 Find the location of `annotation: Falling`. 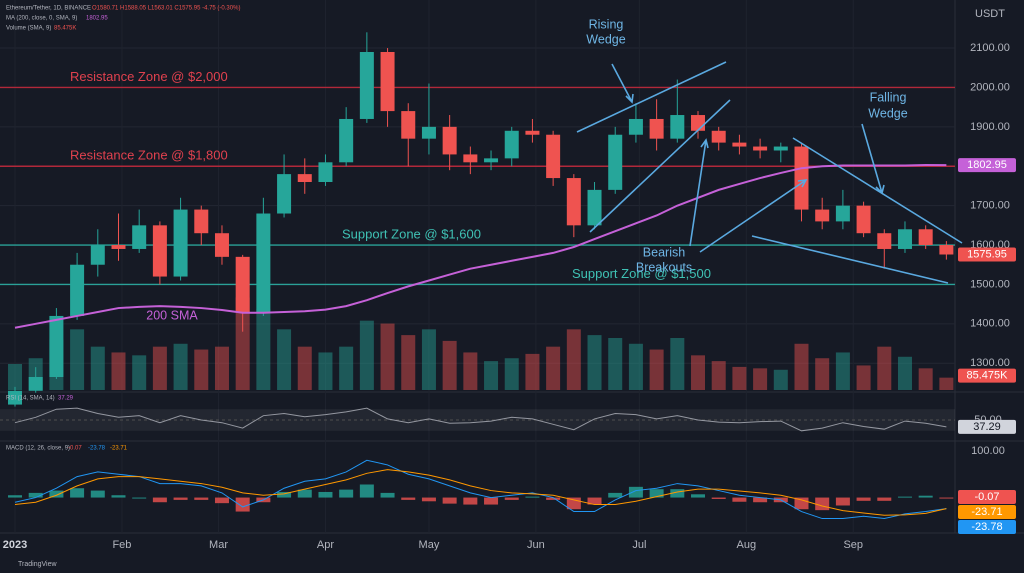

annotation: Falling is located at coordinates (888, 97).